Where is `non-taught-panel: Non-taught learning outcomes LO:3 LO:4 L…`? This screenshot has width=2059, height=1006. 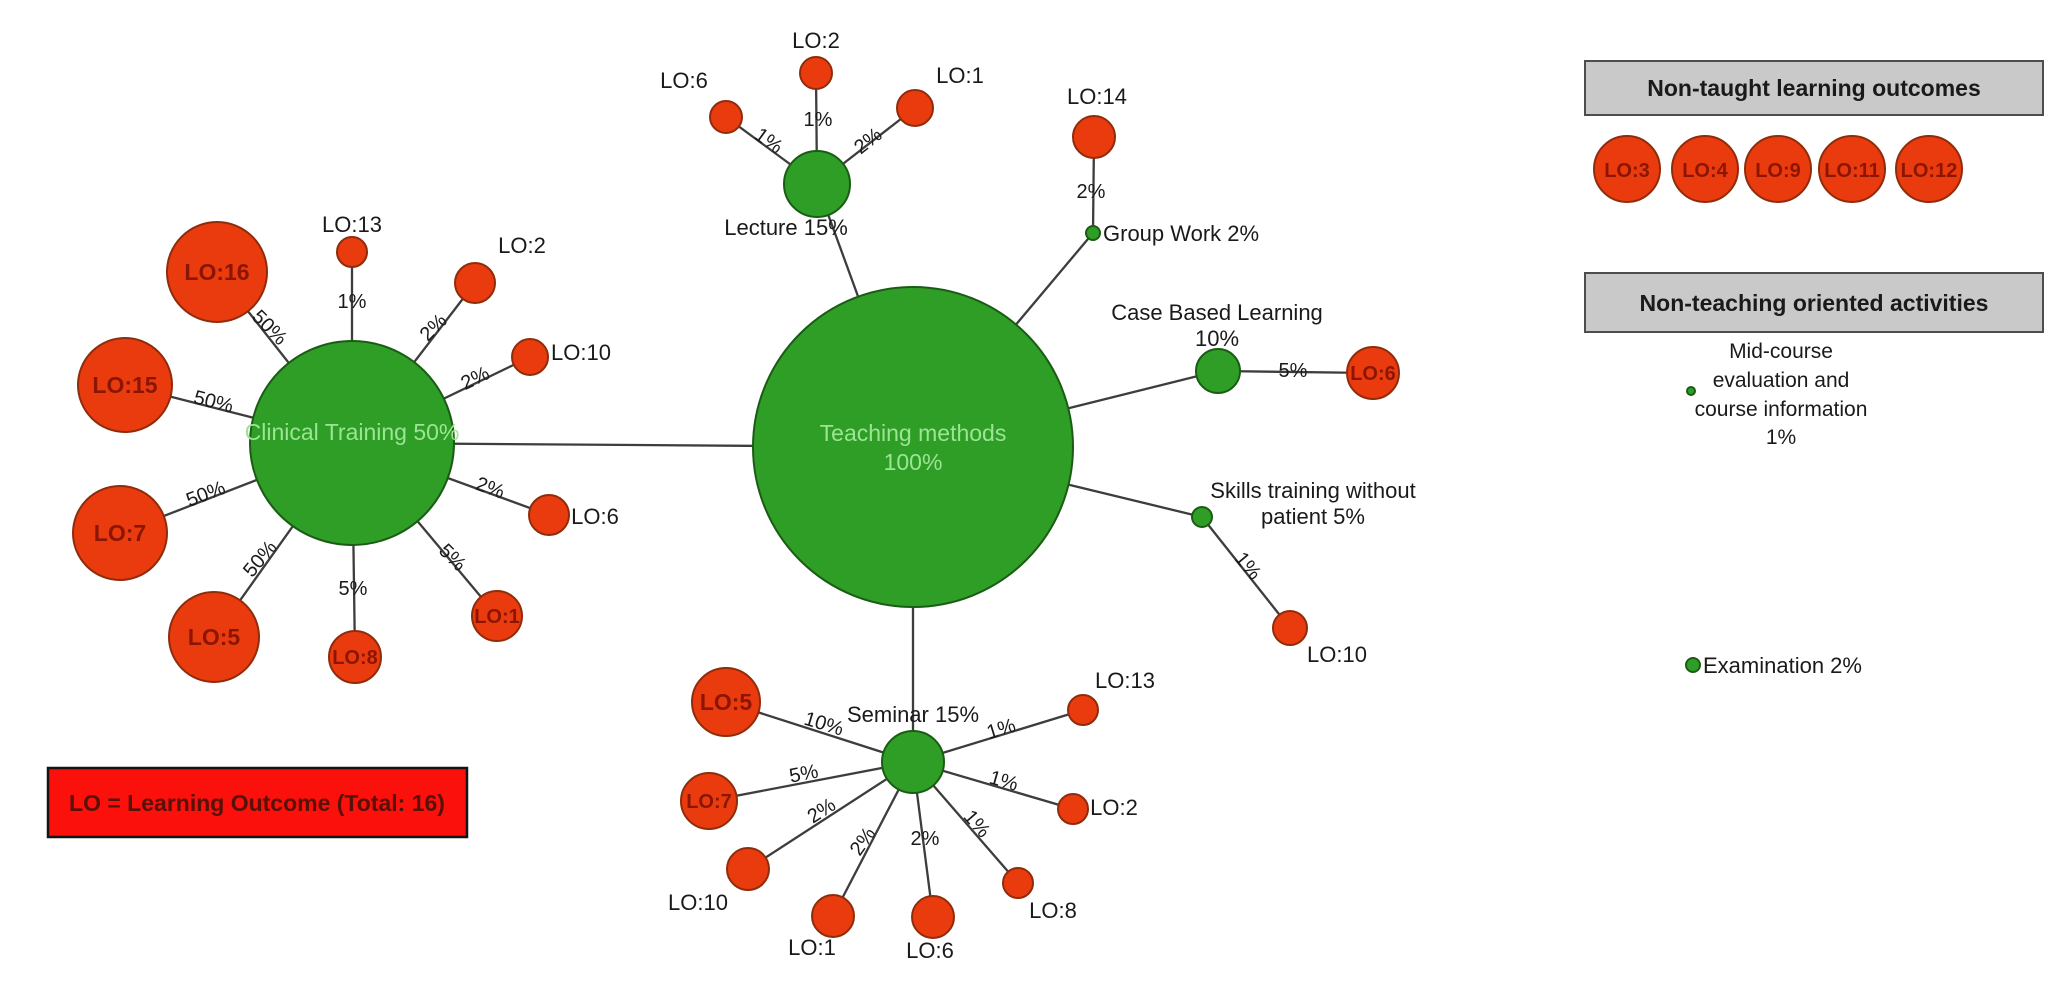
non-taught-panel: Non-taught learning outcomes LO:3 LO:4 L… is located at coordinates (1814, 131).